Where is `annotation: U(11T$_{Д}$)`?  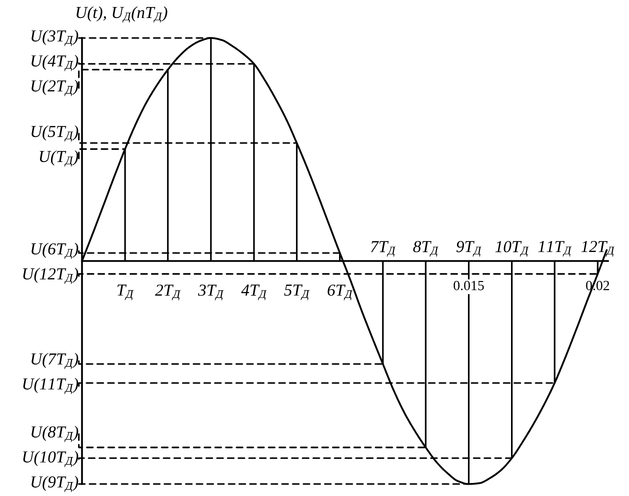
annotation: U(11T$_{Д}$) is located at coordinates (50, 386).